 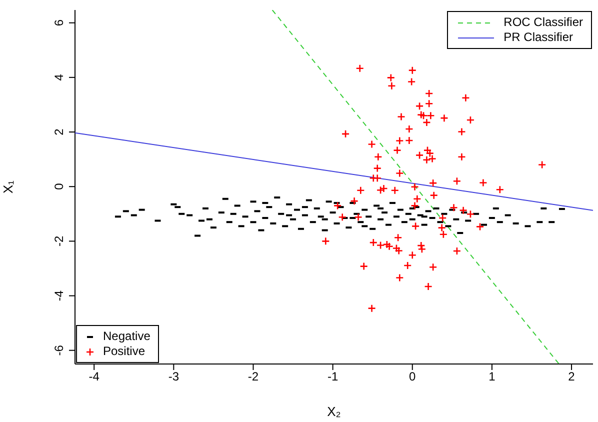 What do you see at coordinates (59, 22) in the screenshot?
I see `y-tick-label: 6` at bounding box center [59, 22].